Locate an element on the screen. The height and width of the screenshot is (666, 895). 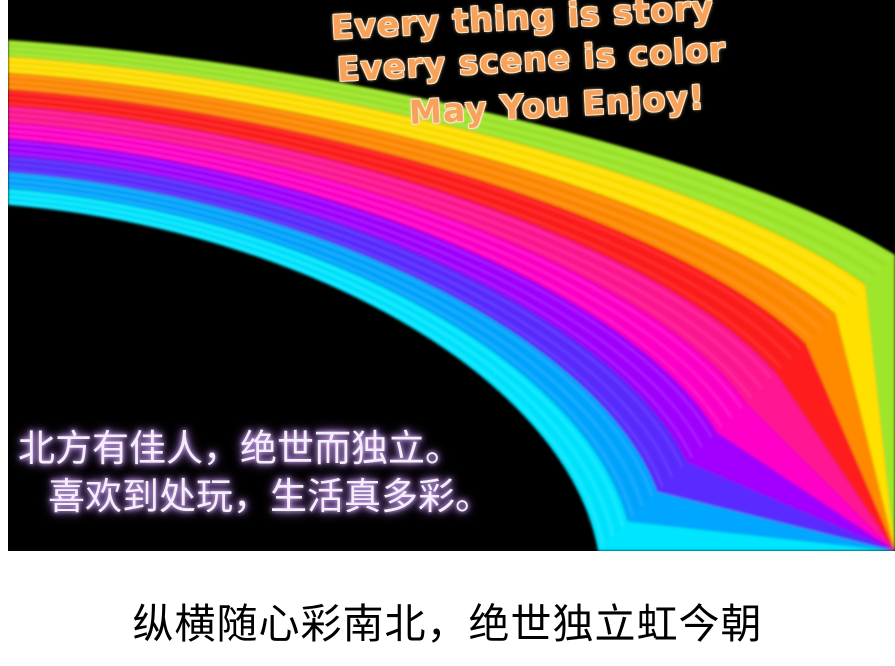
poem-line-2: 喜欢到处玩，生活真多彩。 is located at coordinates (270, 496).